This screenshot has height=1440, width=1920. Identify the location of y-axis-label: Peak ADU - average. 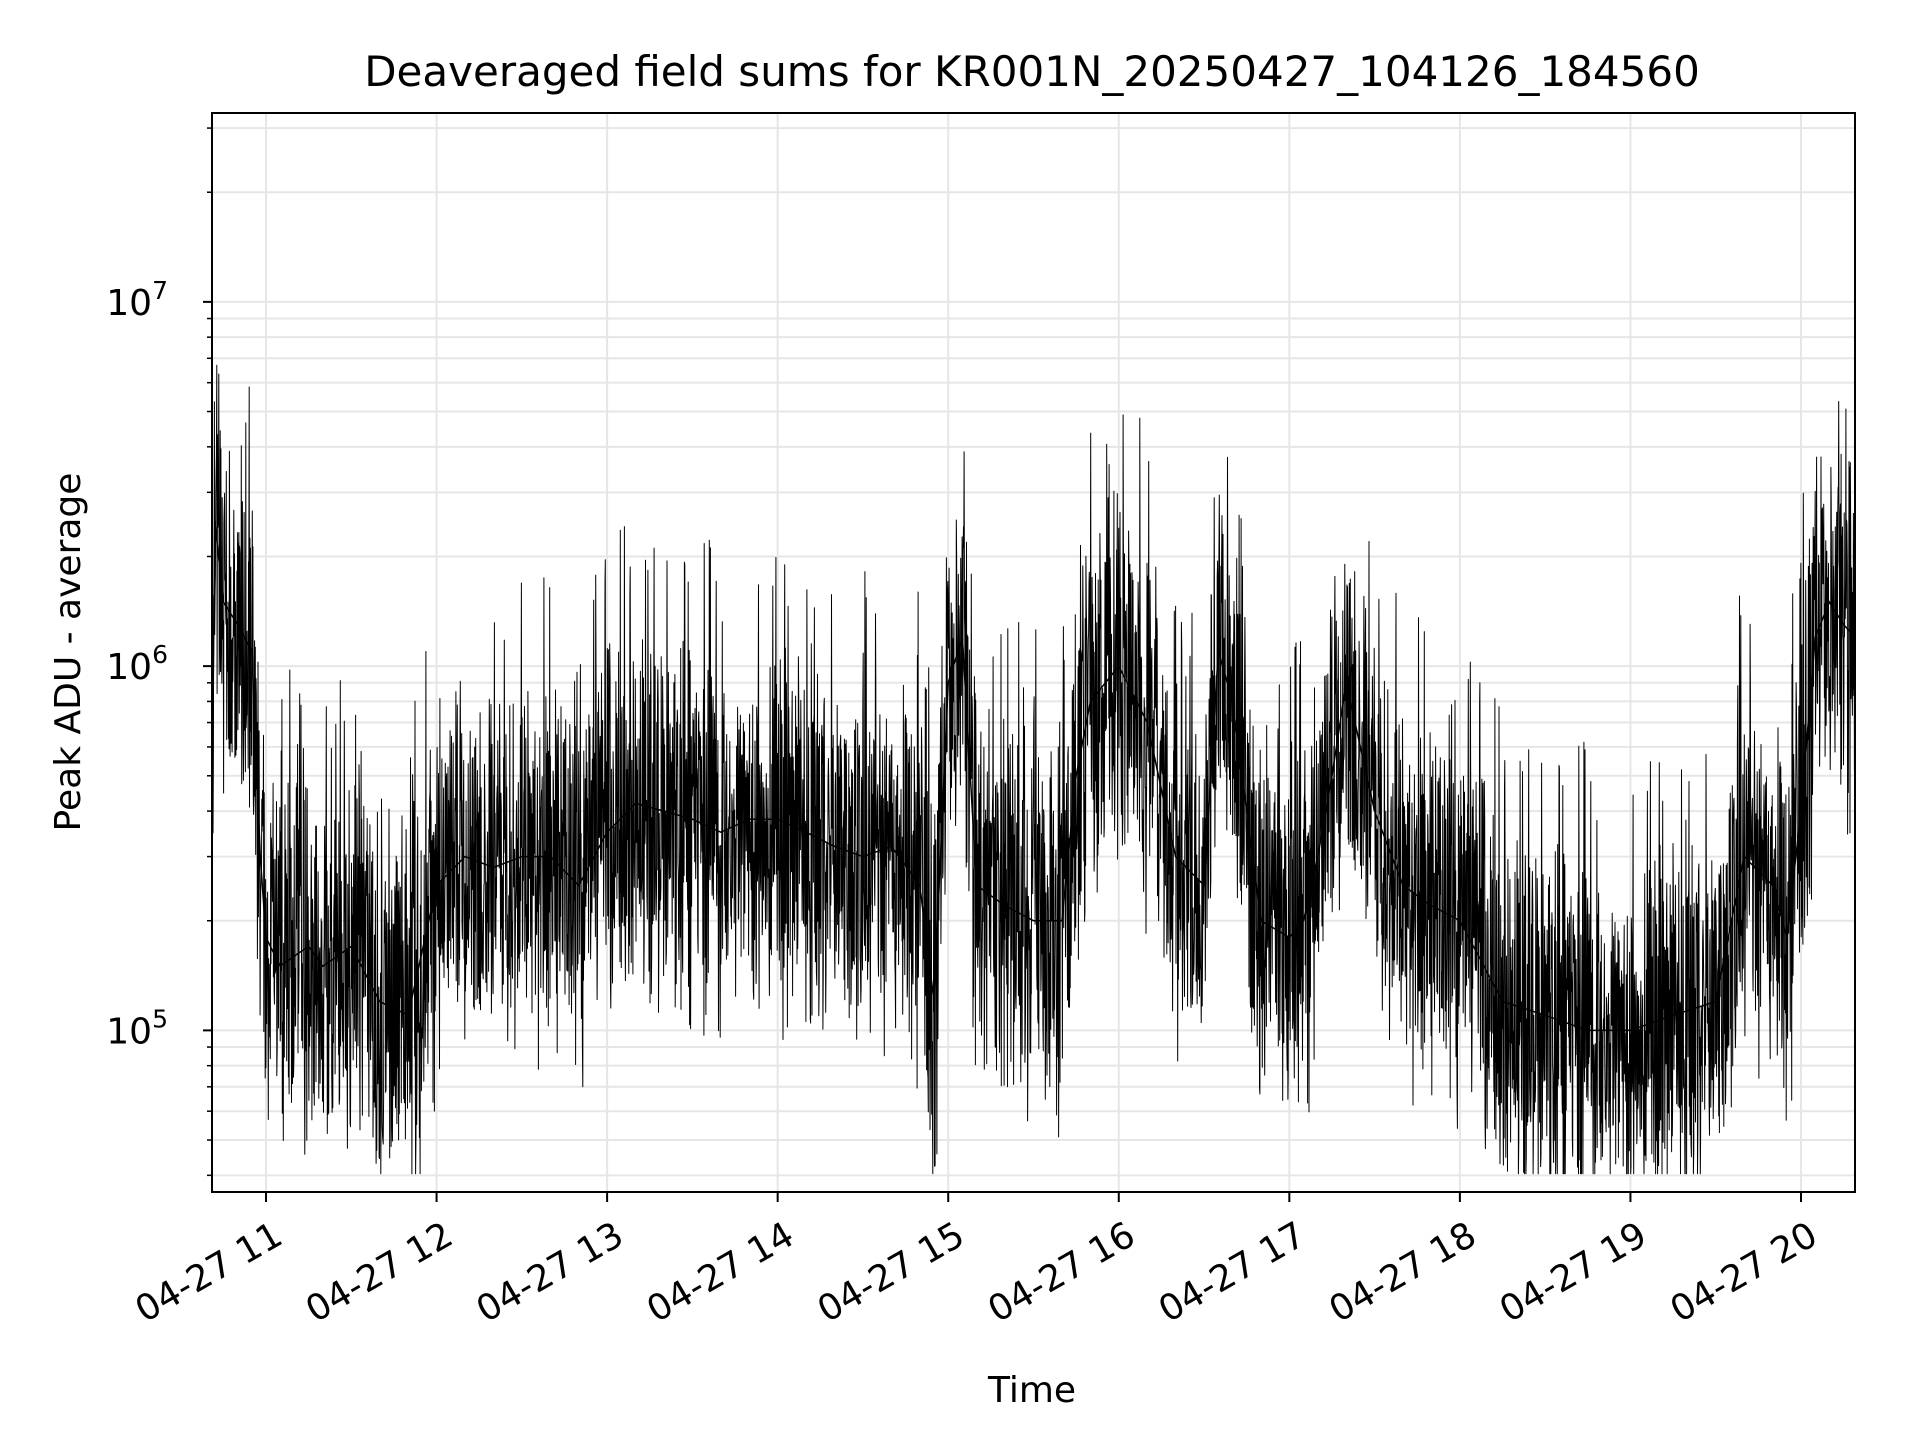
(68, 652).